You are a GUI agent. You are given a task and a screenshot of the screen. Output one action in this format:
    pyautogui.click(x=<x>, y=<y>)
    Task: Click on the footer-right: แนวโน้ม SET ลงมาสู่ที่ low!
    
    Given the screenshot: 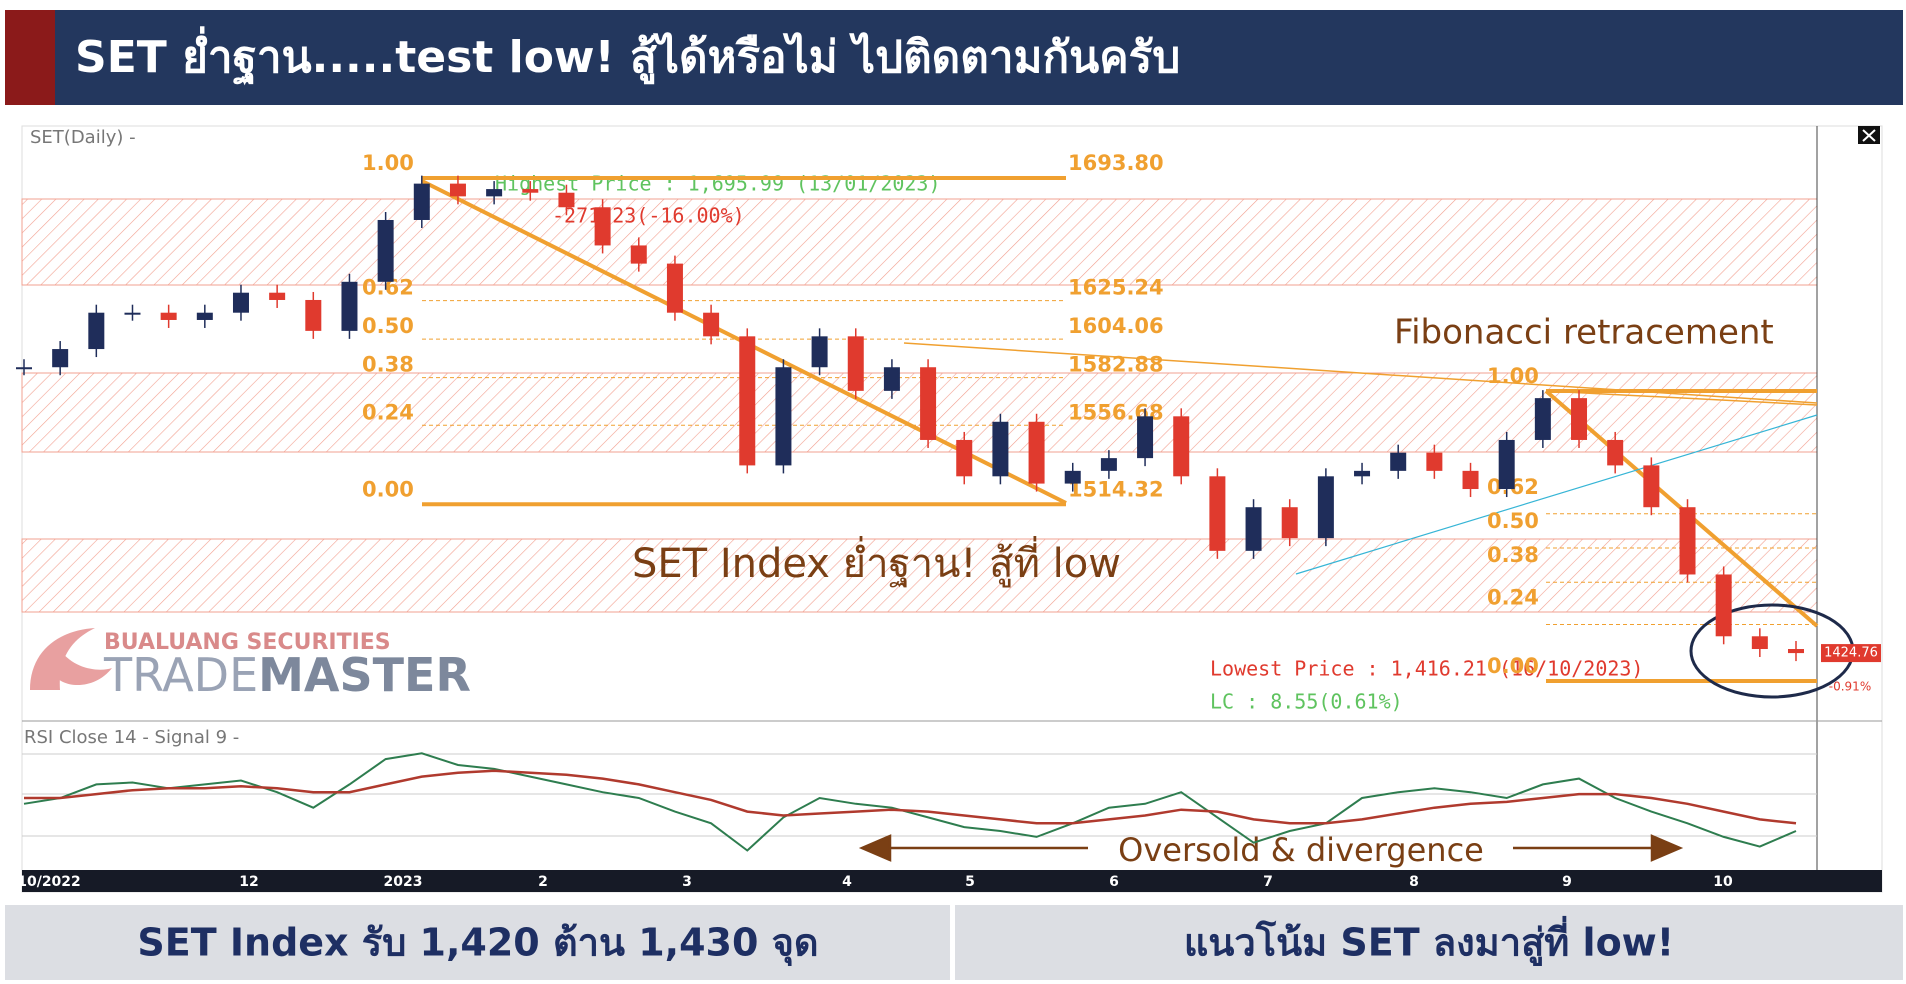 What is the action you would take?
    pyautogui.click(x=1429, y=941)
    